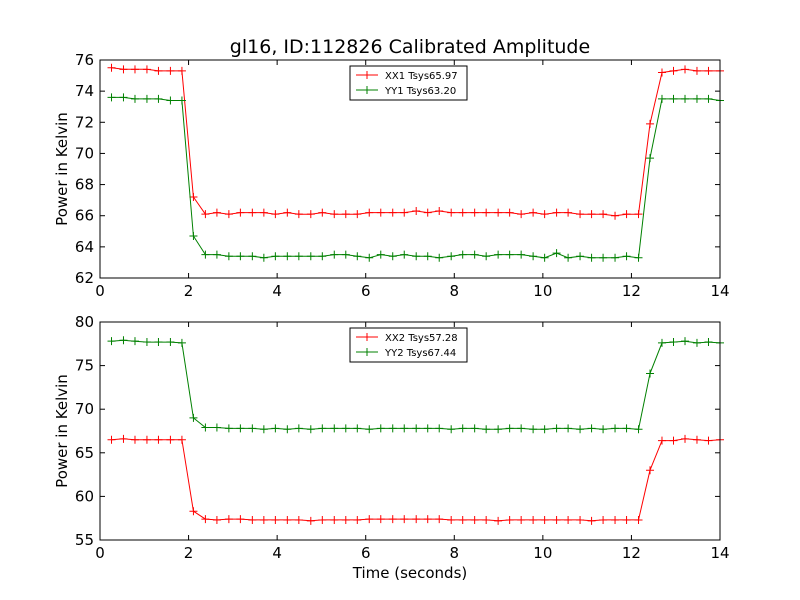 Image resolution: width=800 pixels, height=600 pixels. I want to click on chart-title: gl16, ID:112826 Calibrated Amplitude, so click(410, 47).